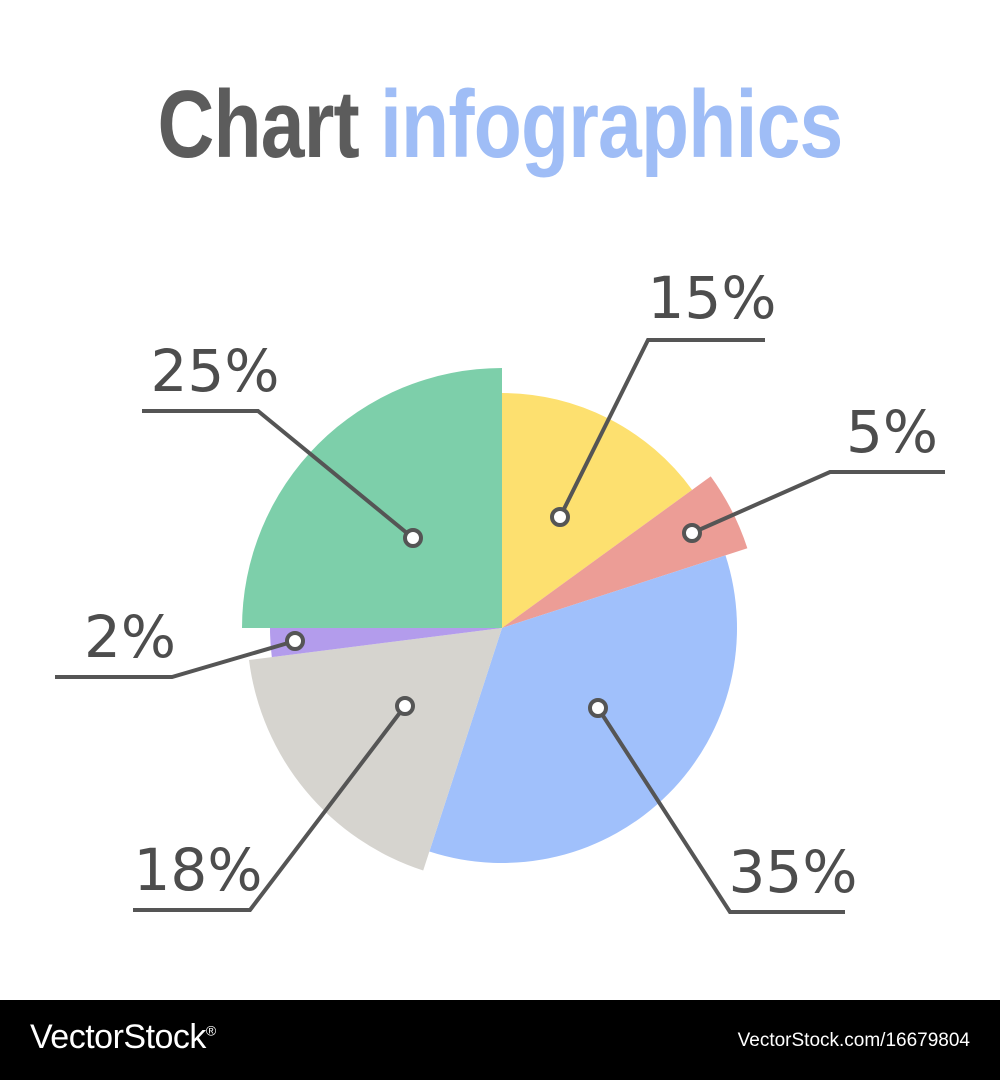 The width and height of the screenshot is (1000, 1080). Describe the element at coordinates (270, 808) in the screenshot. I see `leader-line-18pct` at that location.